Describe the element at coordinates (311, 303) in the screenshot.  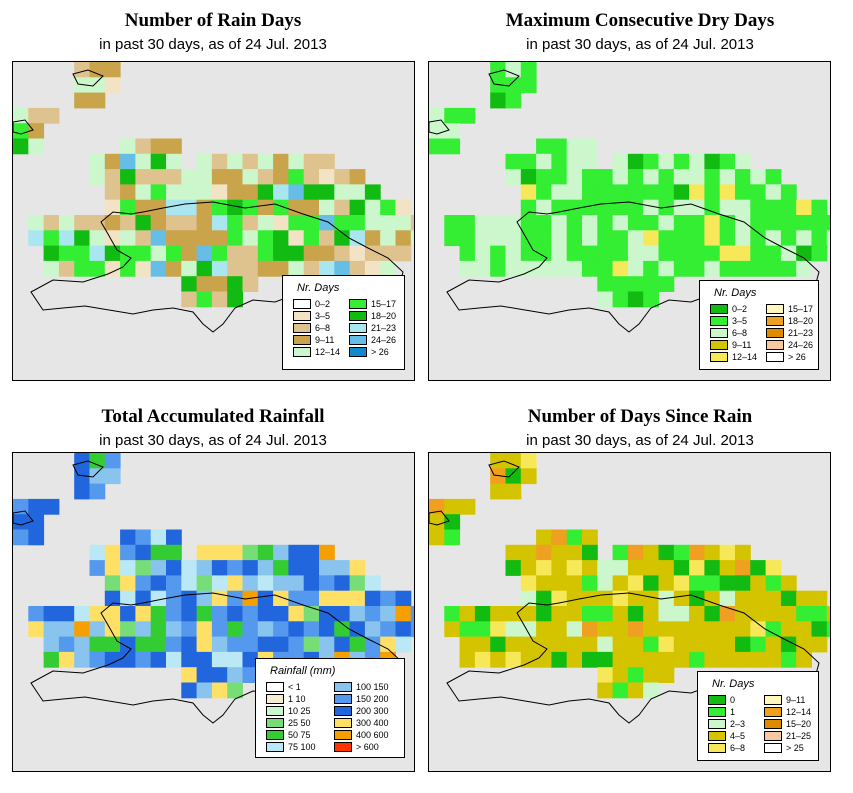
I see `legend-item: 0–2` at that location.